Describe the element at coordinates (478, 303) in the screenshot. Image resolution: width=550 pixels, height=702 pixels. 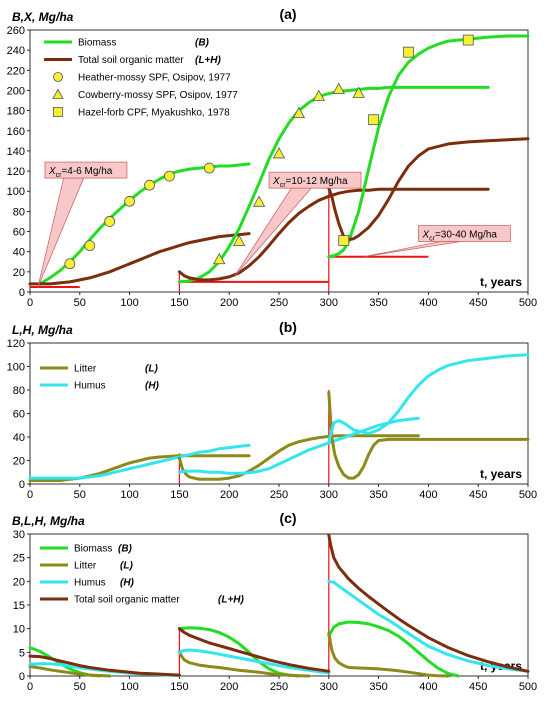
I see `x-tick-label: 450` at that location.